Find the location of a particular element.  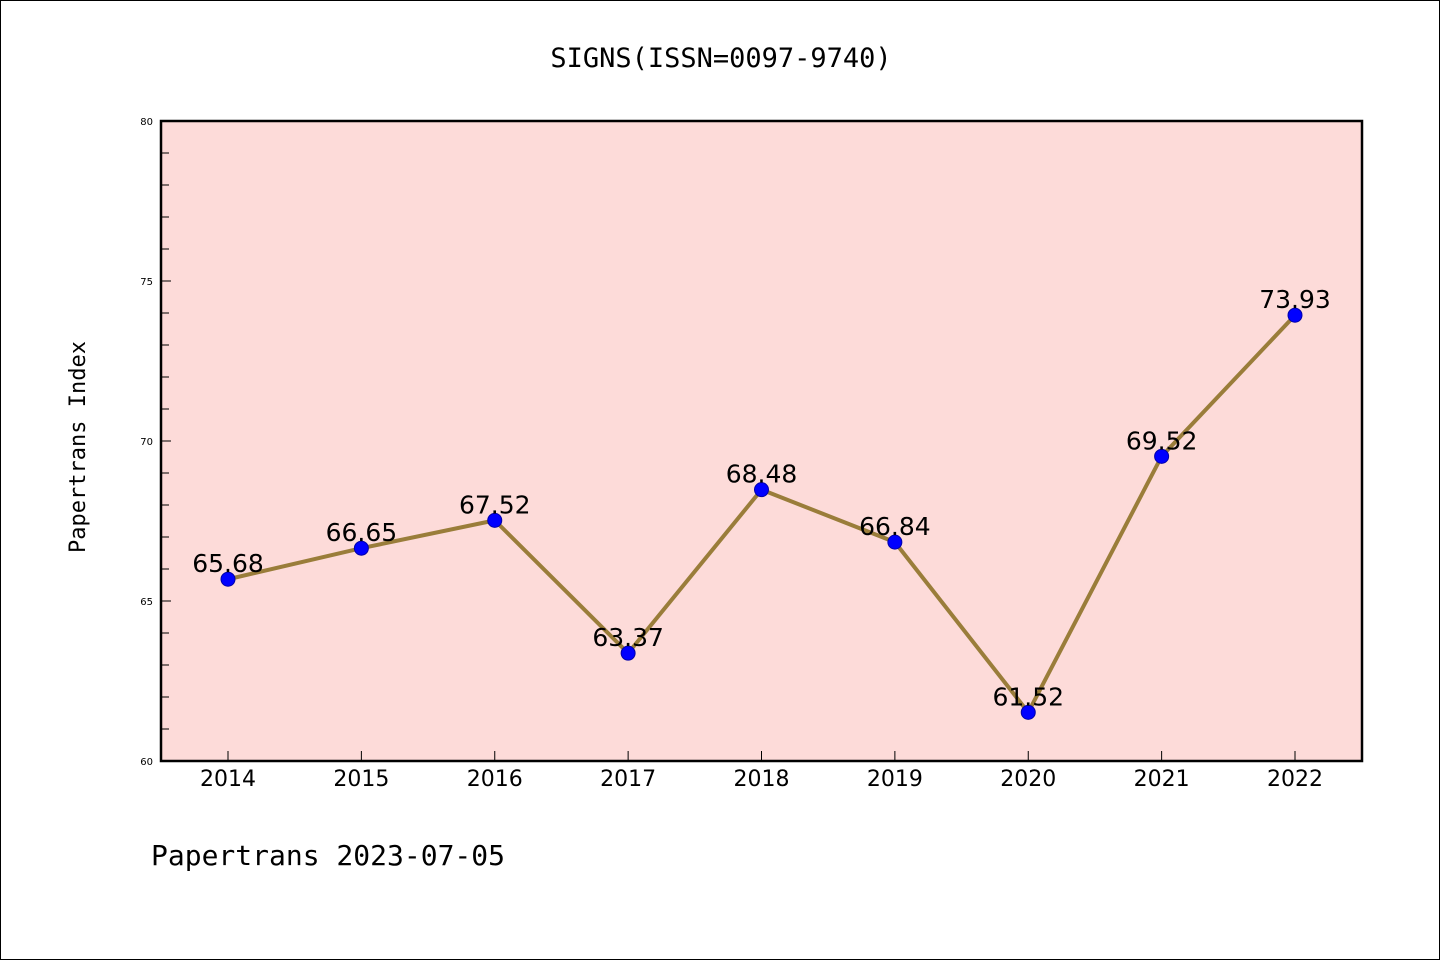

data-label: 73.93 is located at coordinates (1295, 299).